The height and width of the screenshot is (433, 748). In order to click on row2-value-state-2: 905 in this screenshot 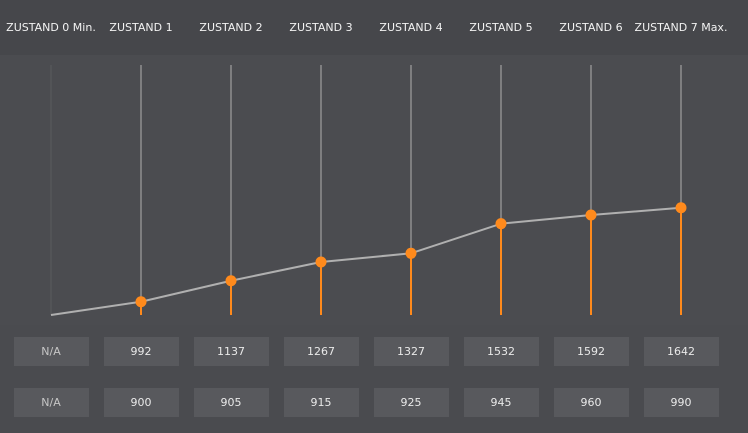, I will do `click(231, 402)`.